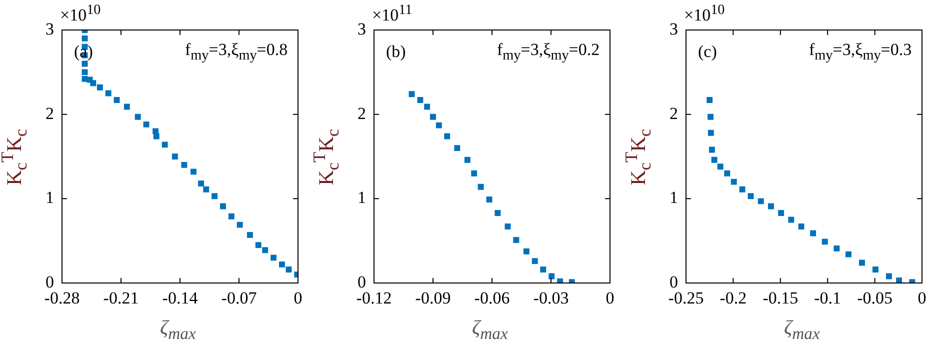 This screenshot has width=936, height=347. Describe the element at coordinates (686, 298) in the screenshot. I see `x-tick-label: -0.25` at that location.